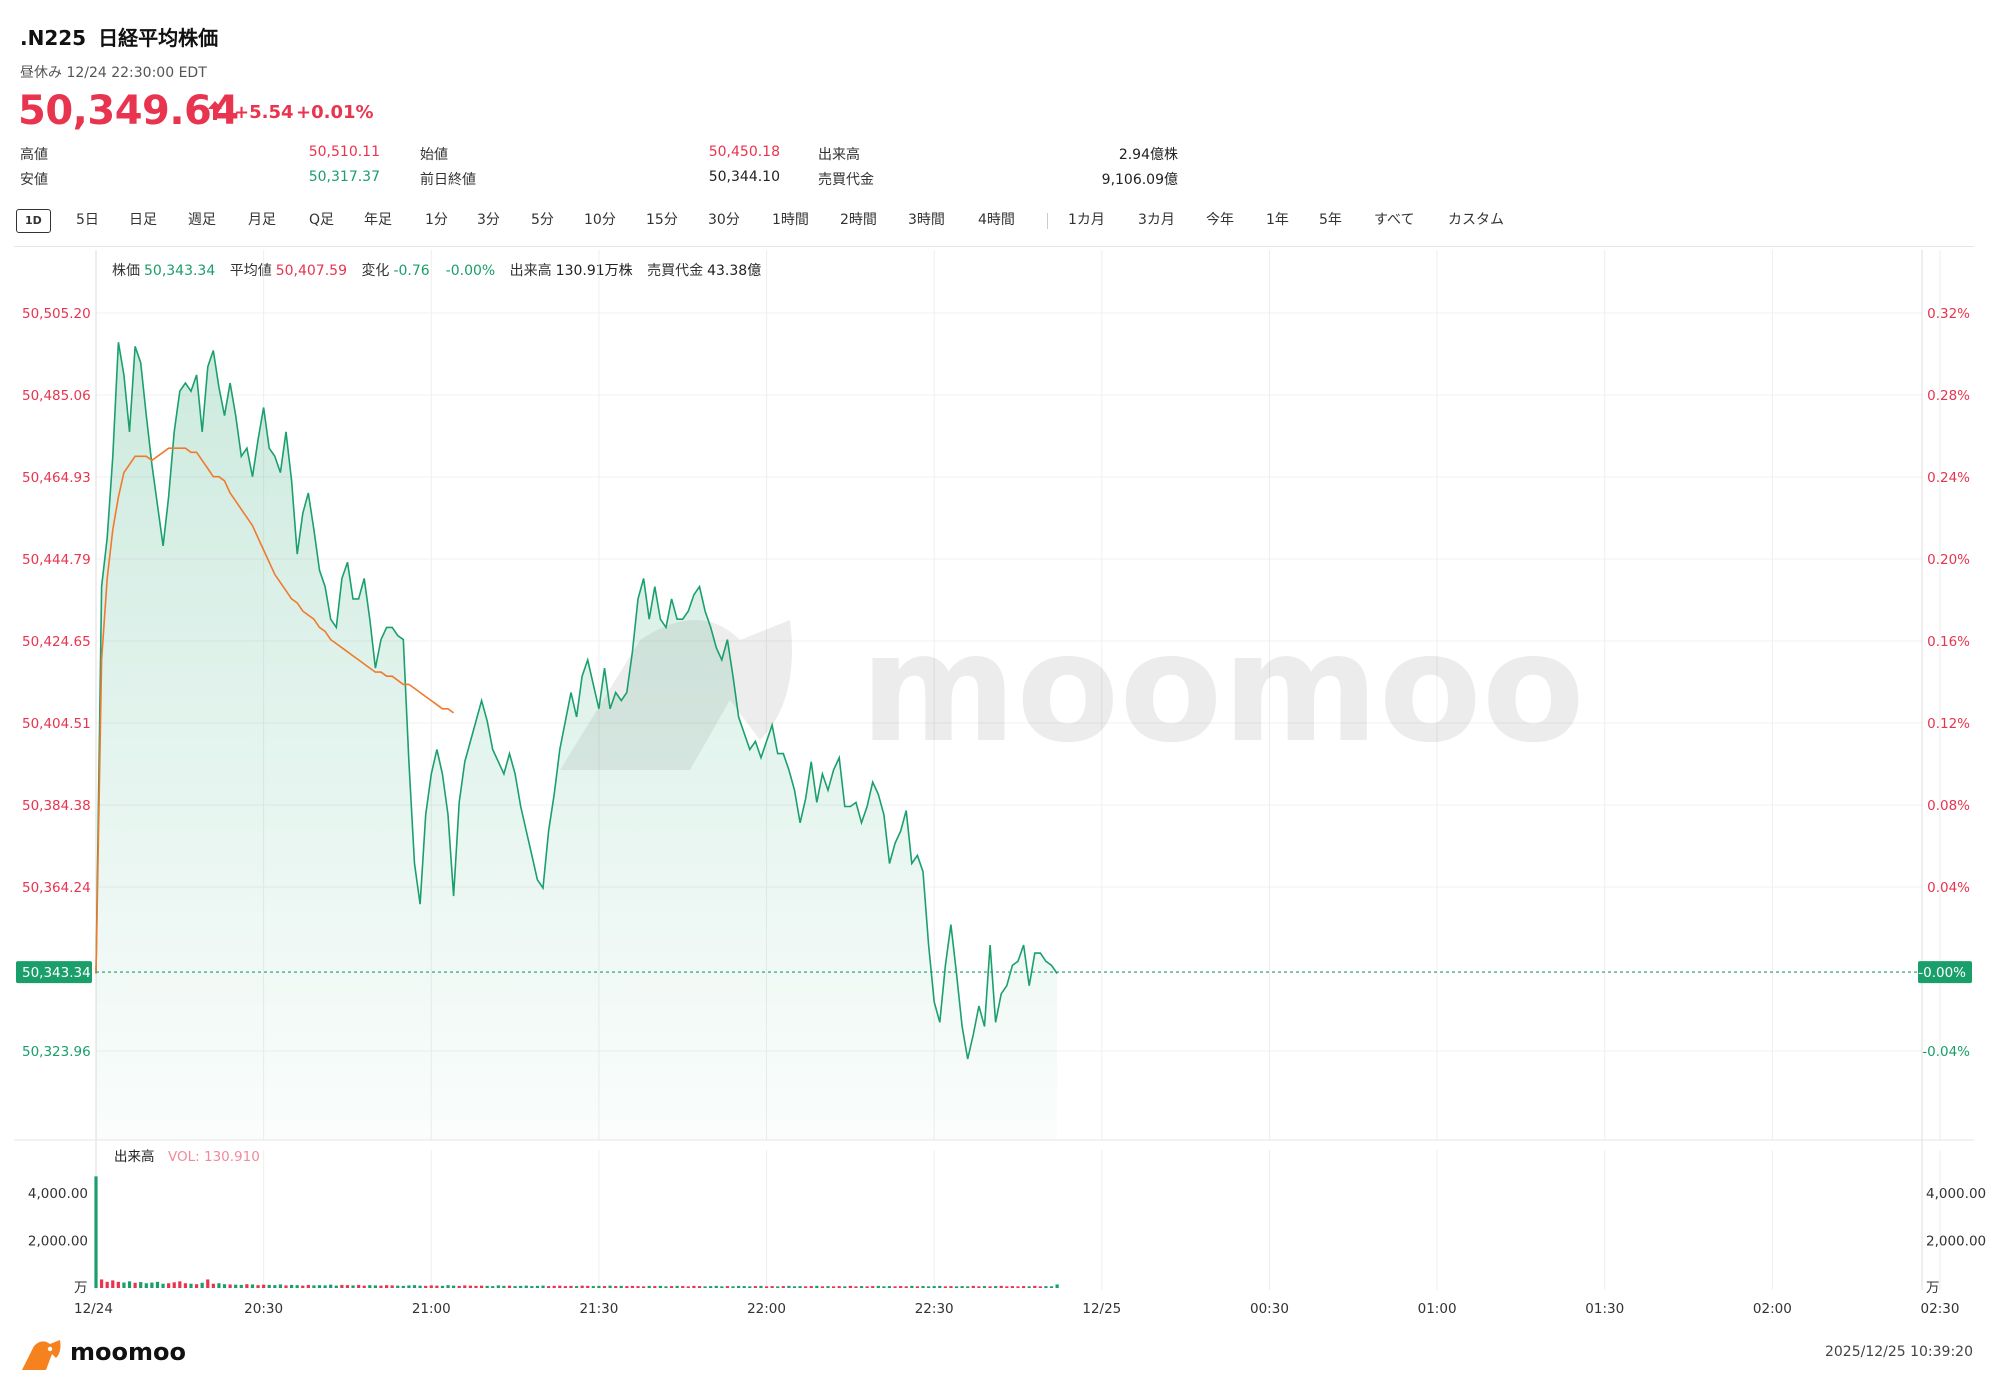 The height and width of the screenshot is (1384, 1993). I want to click on market-status: 昼休み 12/24 22:30:00 EDT, so click(113, 73).